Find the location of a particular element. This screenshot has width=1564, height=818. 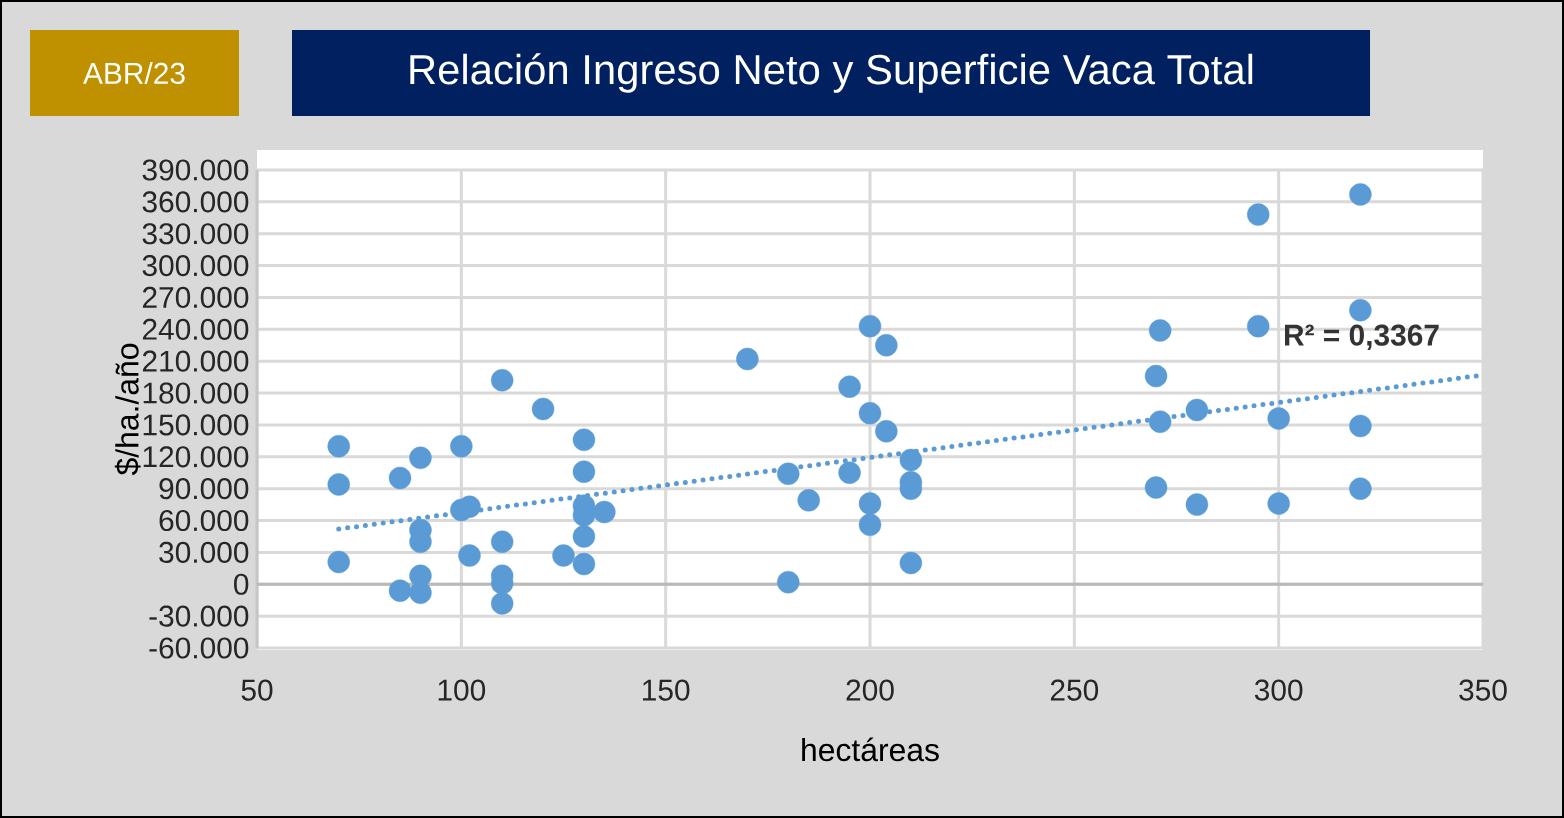

y-tick-label: -60.000 is located at coordinates (199, 648).